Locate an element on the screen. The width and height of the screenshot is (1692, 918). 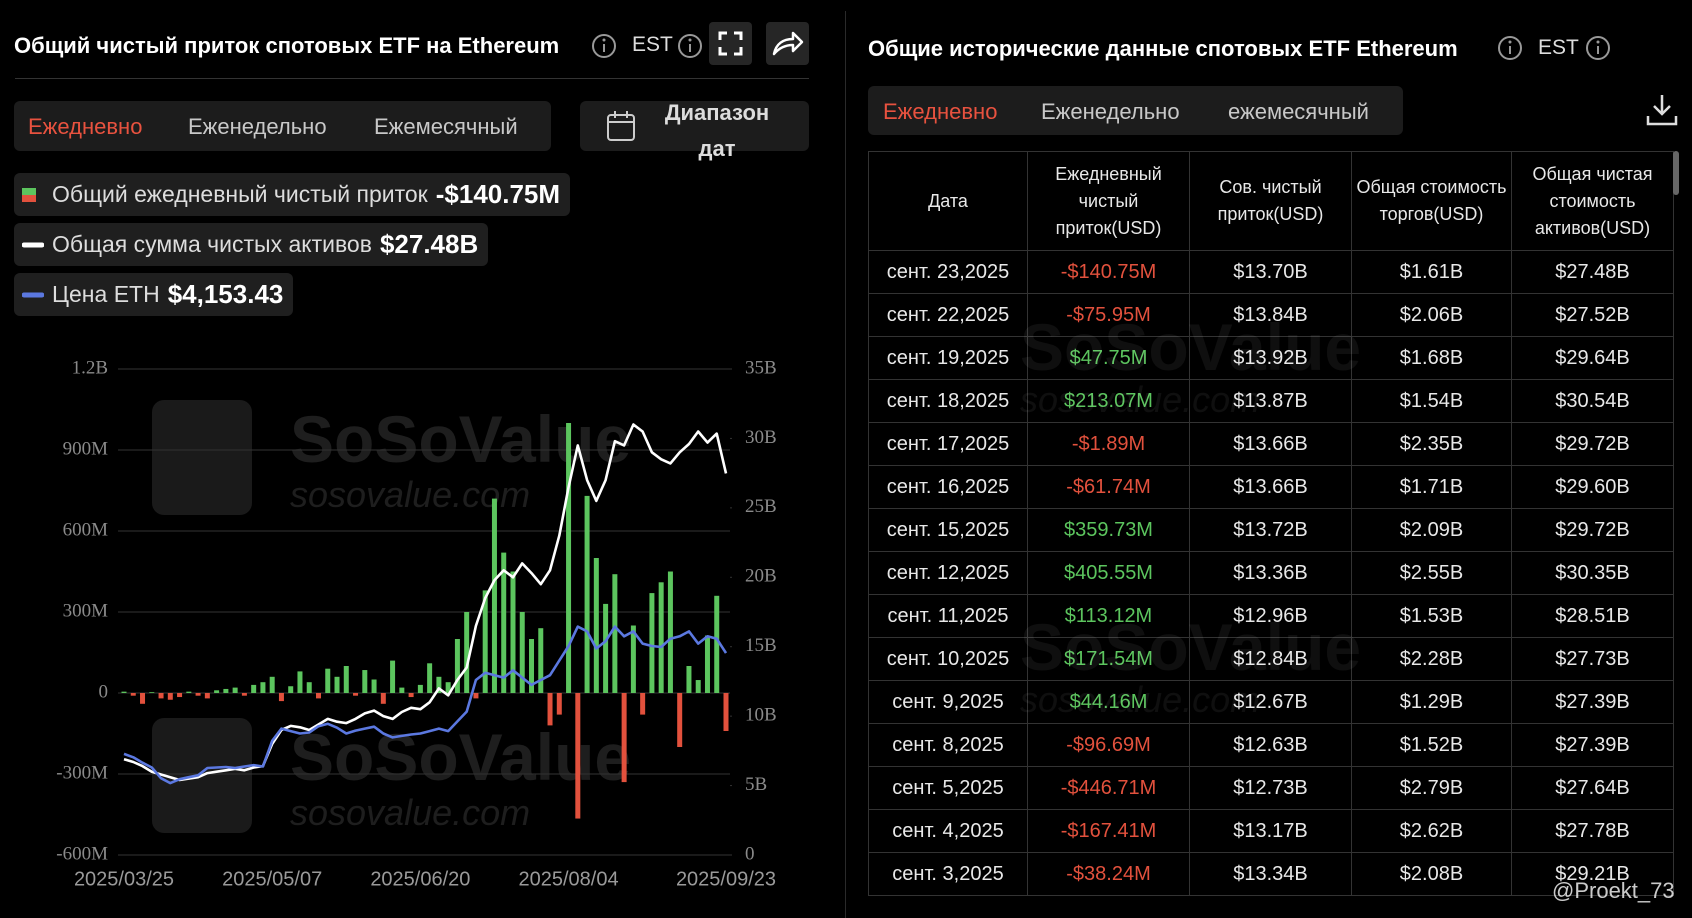
table-cell: $2.28B is located at coordinates (1431, 659).